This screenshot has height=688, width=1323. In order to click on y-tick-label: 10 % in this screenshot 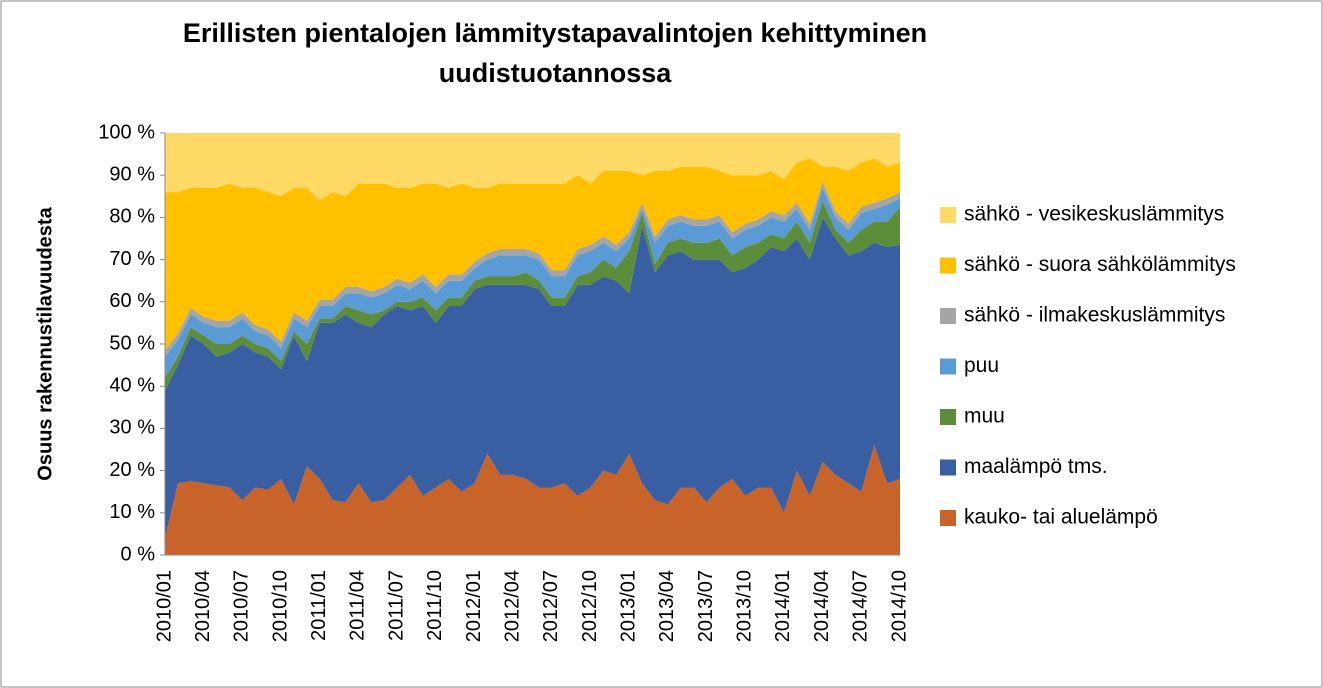, I will do `click(132, 512)`.